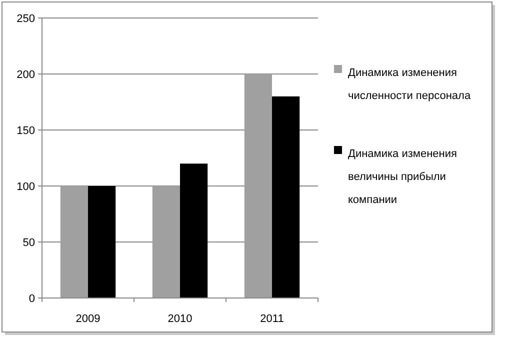 This screenshot has width=505, height=348. What do you see at coordinates (25, 18) in the screenshot?
I see `y-tick-label: 250` at bounding box center [25, 18].